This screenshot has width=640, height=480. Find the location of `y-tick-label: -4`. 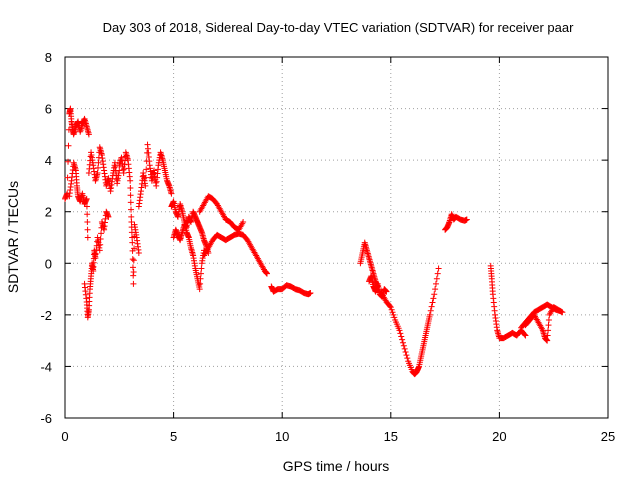

y-tick-label: -4 is located at coordinates (46, 366).